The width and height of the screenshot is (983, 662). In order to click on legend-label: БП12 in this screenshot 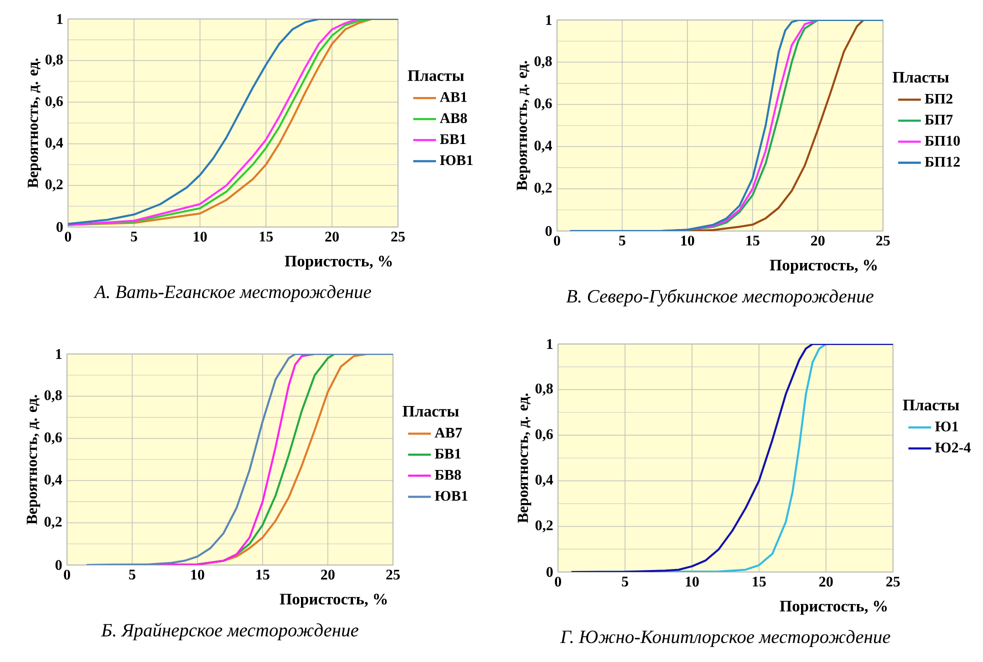, I will do `click(942, 161)`.